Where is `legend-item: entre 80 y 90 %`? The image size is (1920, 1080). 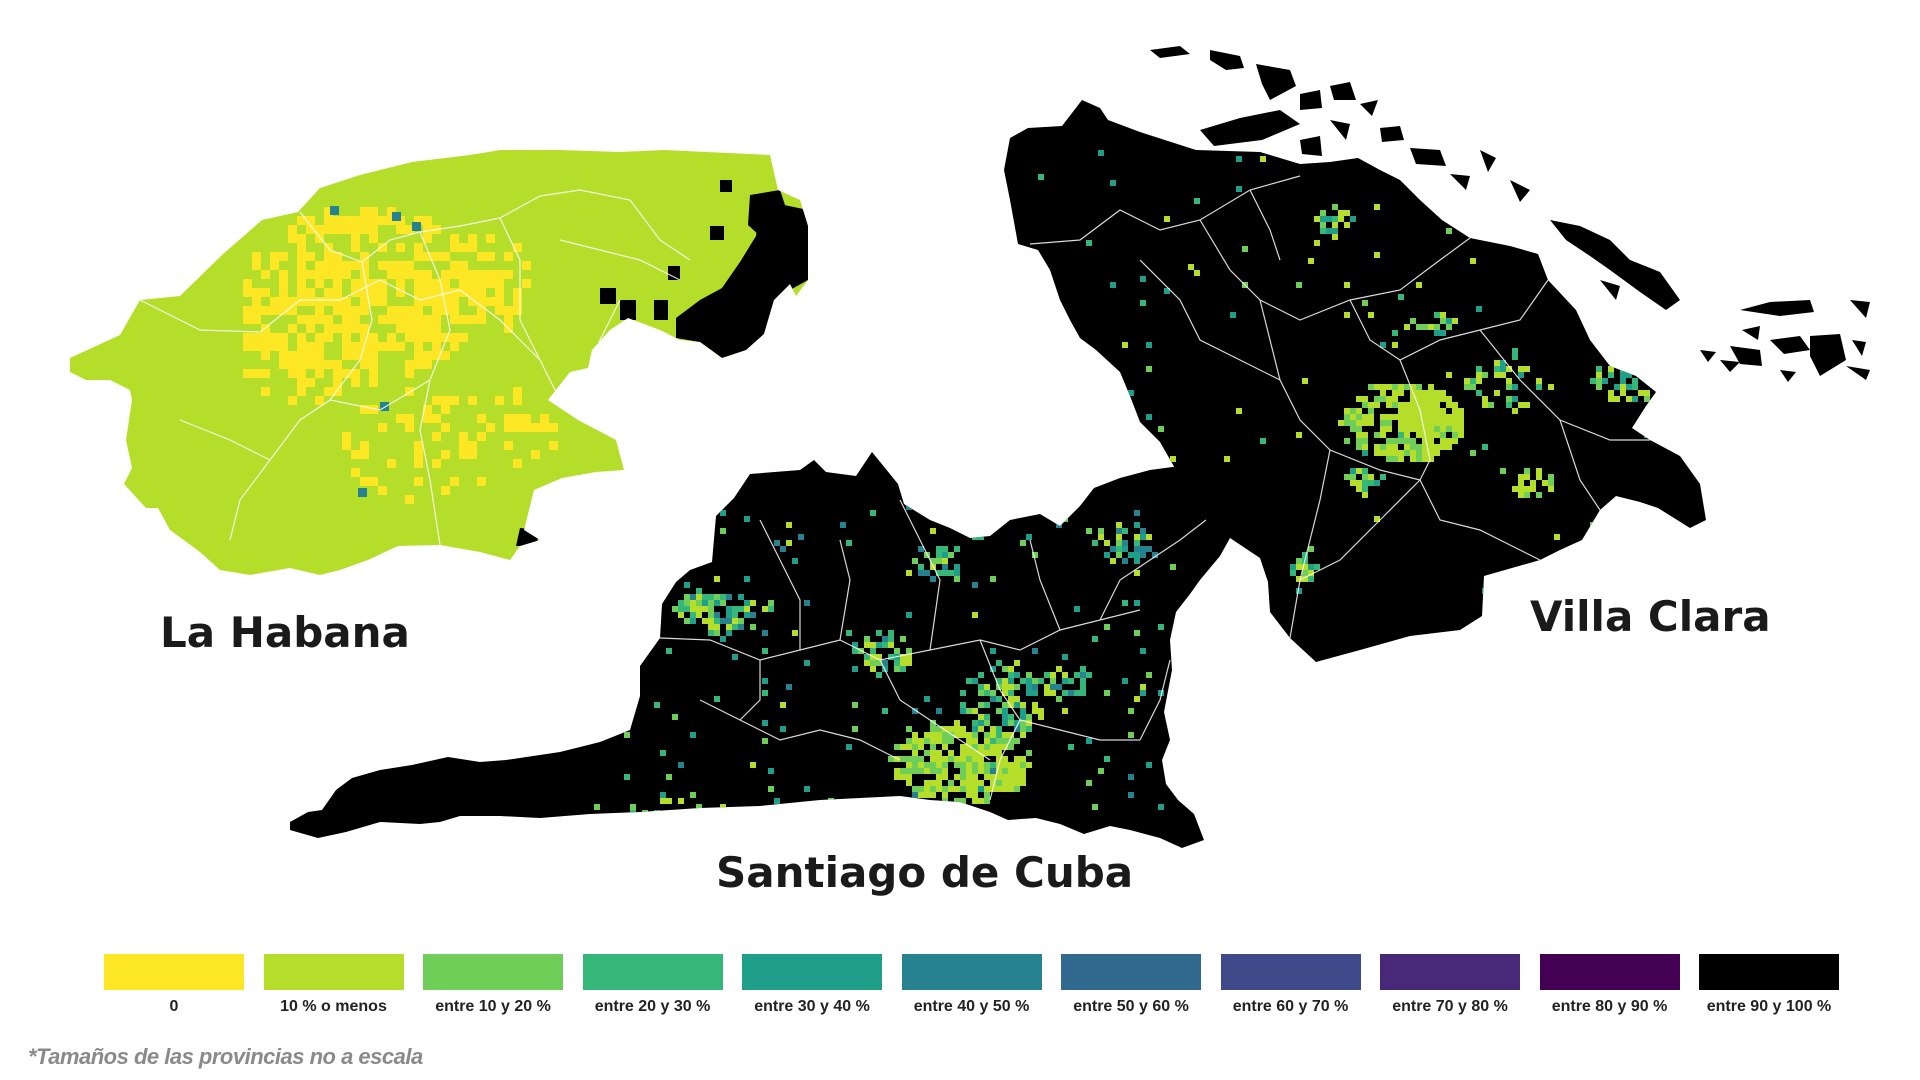 legend-item: entre 80 y 90 % is located at coordinates (1609, 985).